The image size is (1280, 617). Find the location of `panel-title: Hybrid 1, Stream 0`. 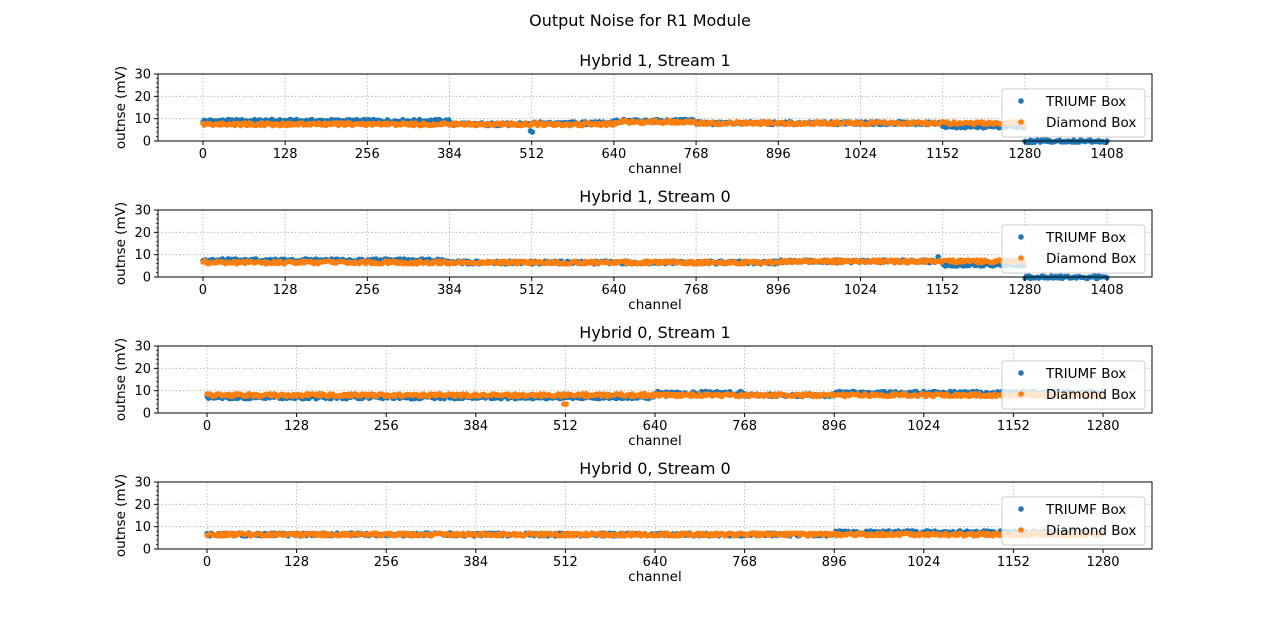

panel-title: Hybrid 1, Stream 0 is located at coordinates (654, 196).